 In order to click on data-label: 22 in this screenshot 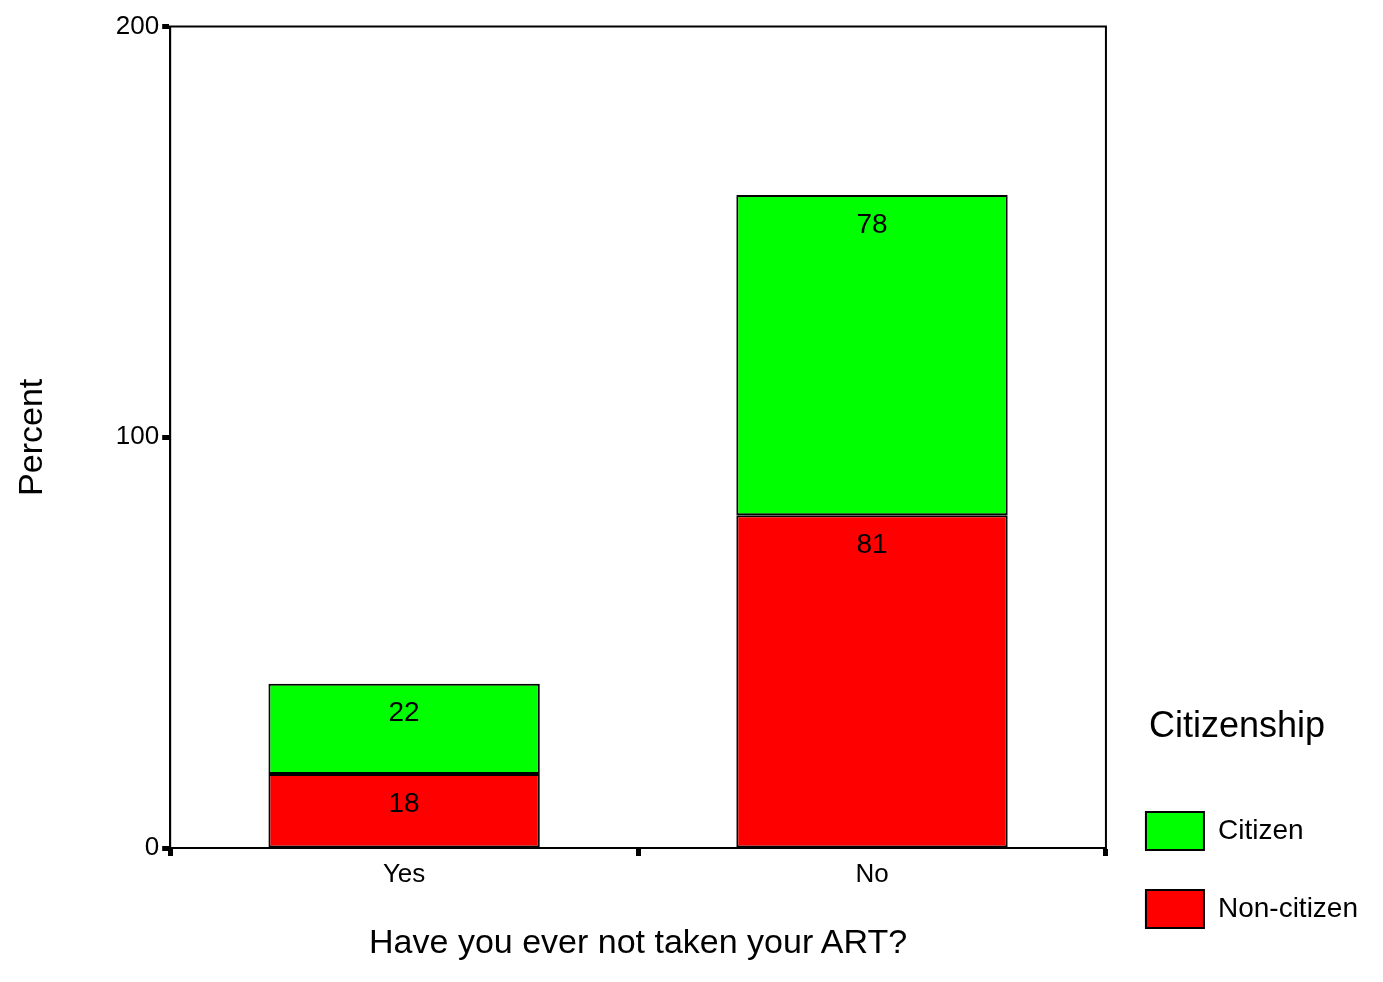, I will do `click(404, 712)`.